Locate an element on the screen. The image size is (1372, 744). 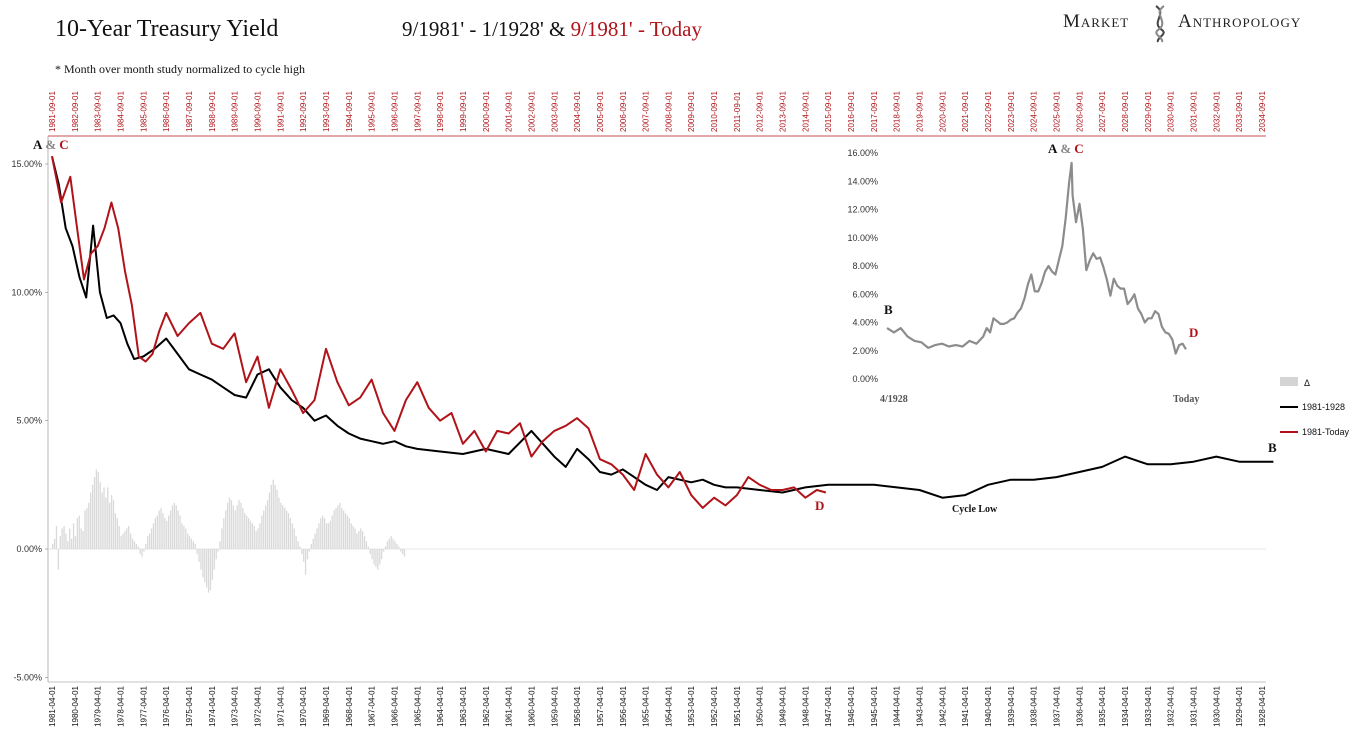
top-x-tick-label: 2031-09-01 is located at coordinates (1194, 111).